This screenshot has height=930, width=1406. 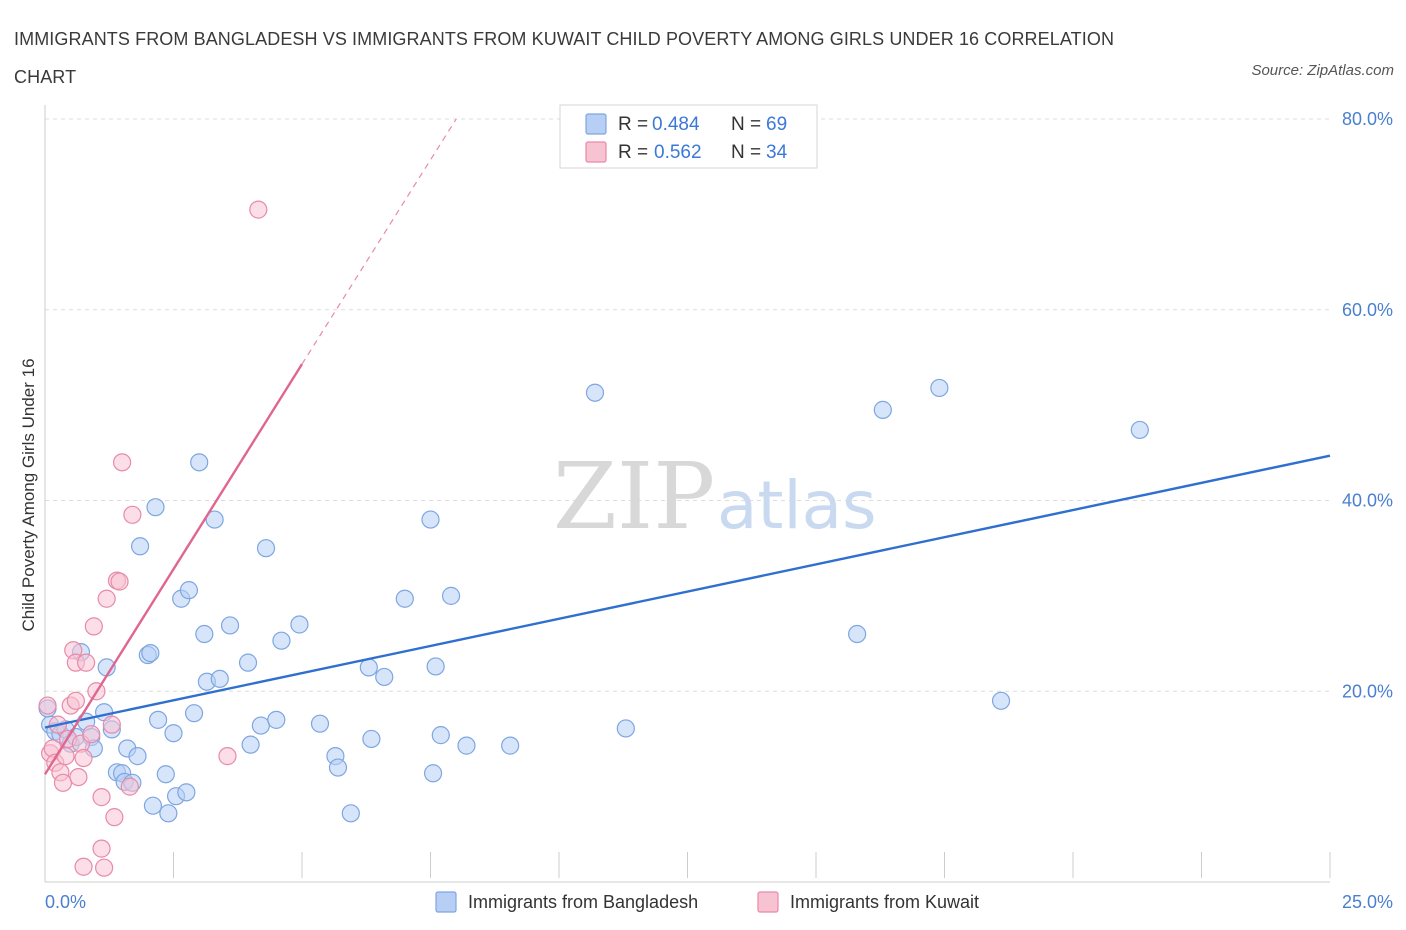 I want to click on watermark-zip: ZIP, so click(x=634, y=496).